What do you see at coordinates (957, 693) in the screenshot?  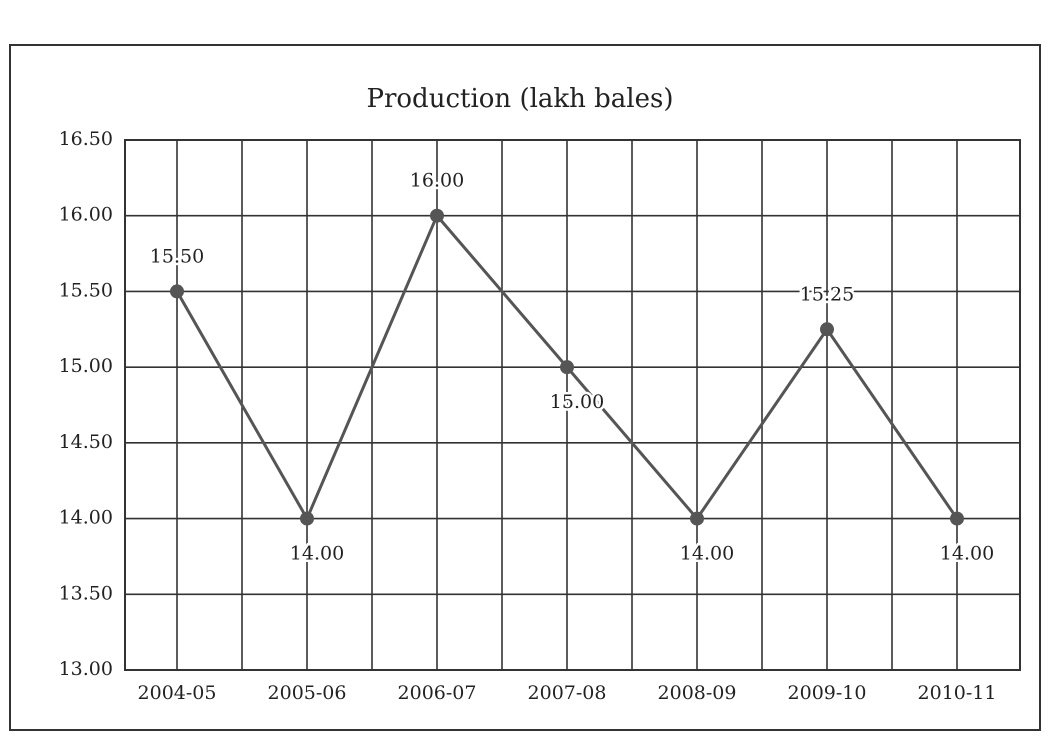 I see `x-tick-label: 2010-11` at bounding box center [957, 693].